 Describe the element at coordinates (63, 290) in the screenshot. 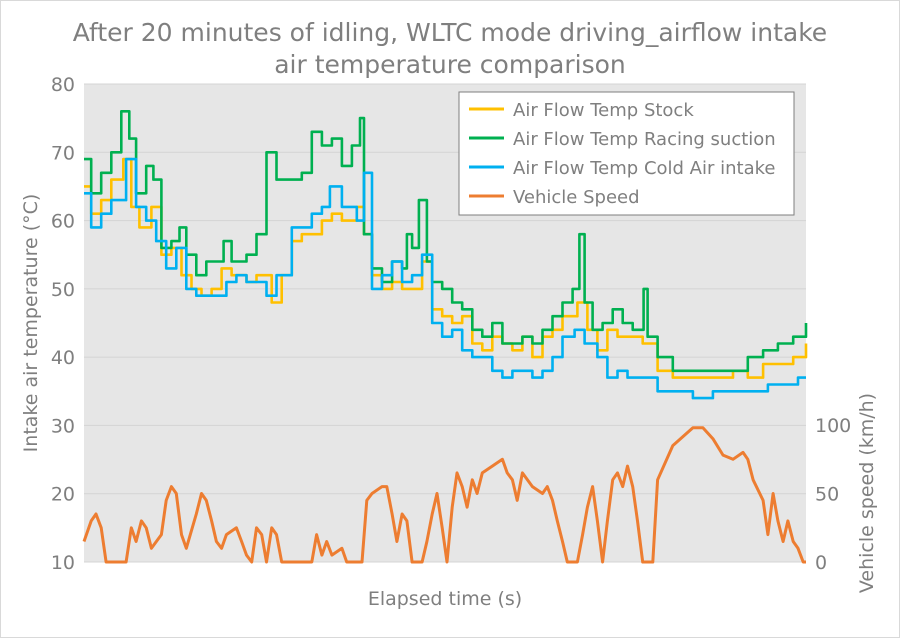

I see `y-tick-label: 50` at that location.